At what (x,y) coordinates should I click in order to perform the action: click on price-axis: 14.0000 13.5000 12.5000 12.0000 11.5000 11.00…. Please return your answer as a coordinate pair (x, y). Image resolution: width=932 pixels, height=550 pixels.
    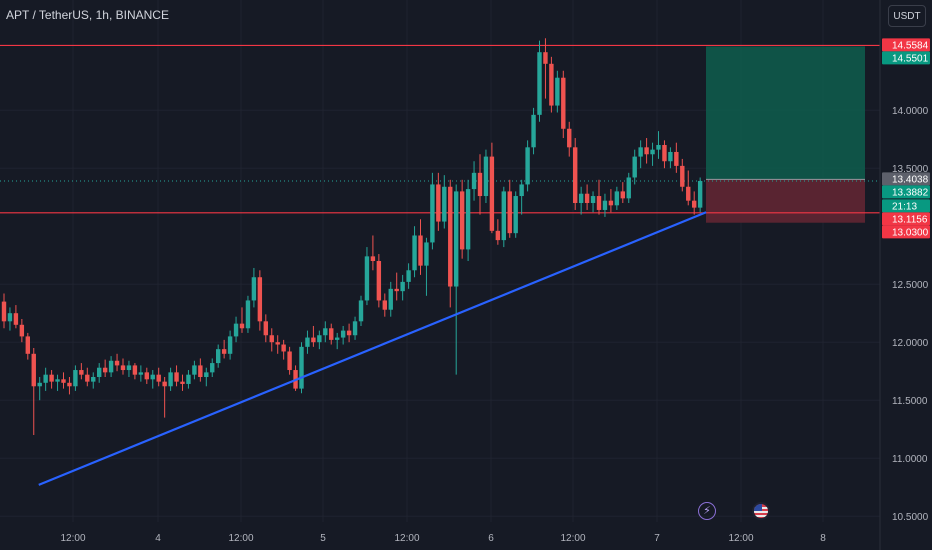
    Looking at the image, I should click on (905, 275).